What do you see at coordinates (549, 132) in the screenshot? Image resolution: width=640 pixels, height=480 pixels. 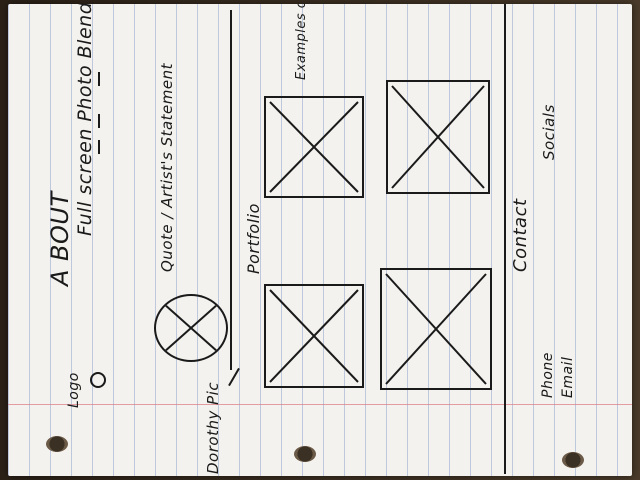 I see `socials-label: Socials` at bounding box center [549, 132].